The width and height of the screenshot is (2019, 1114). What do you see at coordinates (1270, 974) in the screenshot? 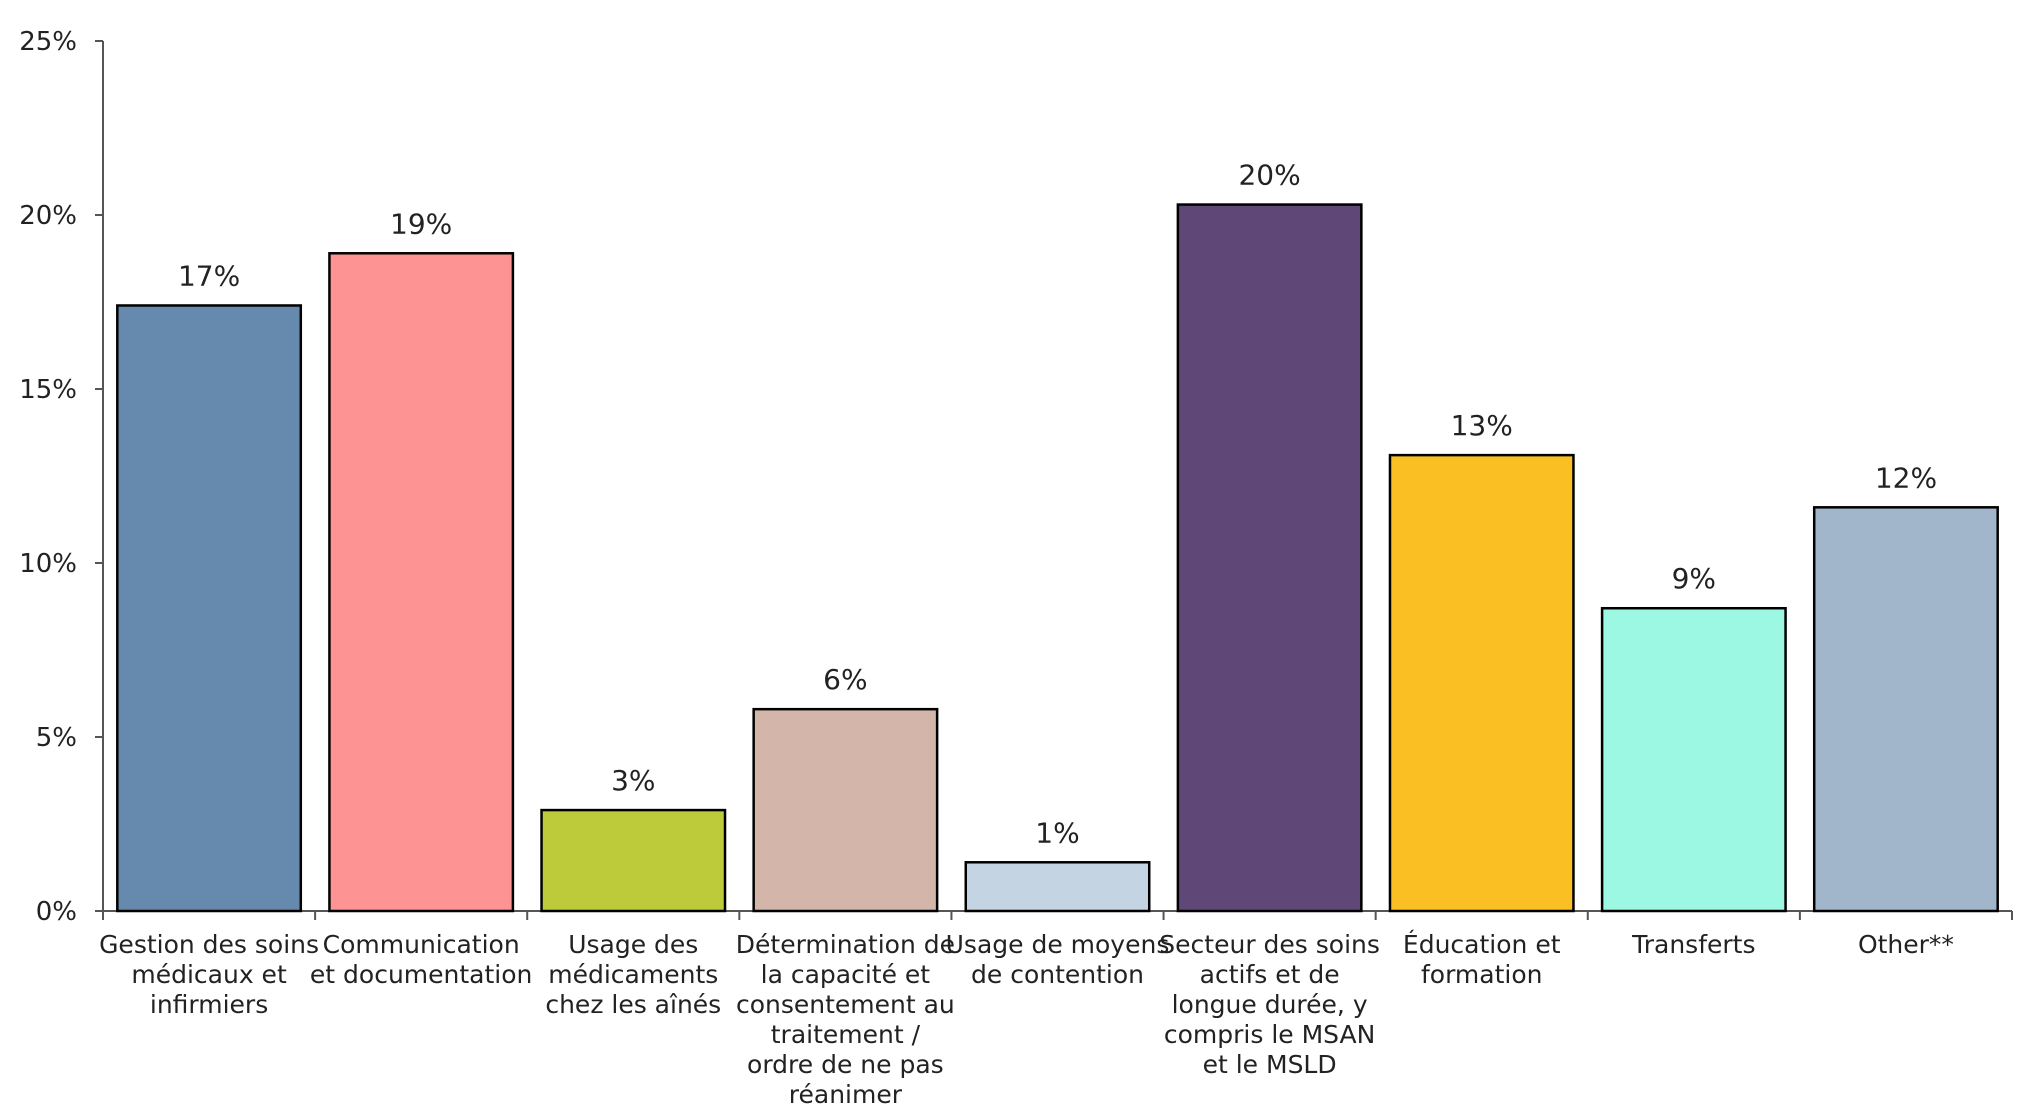
I see `category-label-line: actifs et de` at bounding box center [1270, 974].